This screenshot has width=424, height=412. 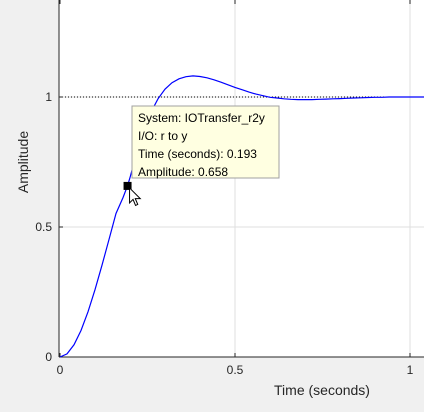 What do you see at coordinates (48, 97) in the screenshot?
I see `y-tick-label: 1` at bounding box center [48, 97].